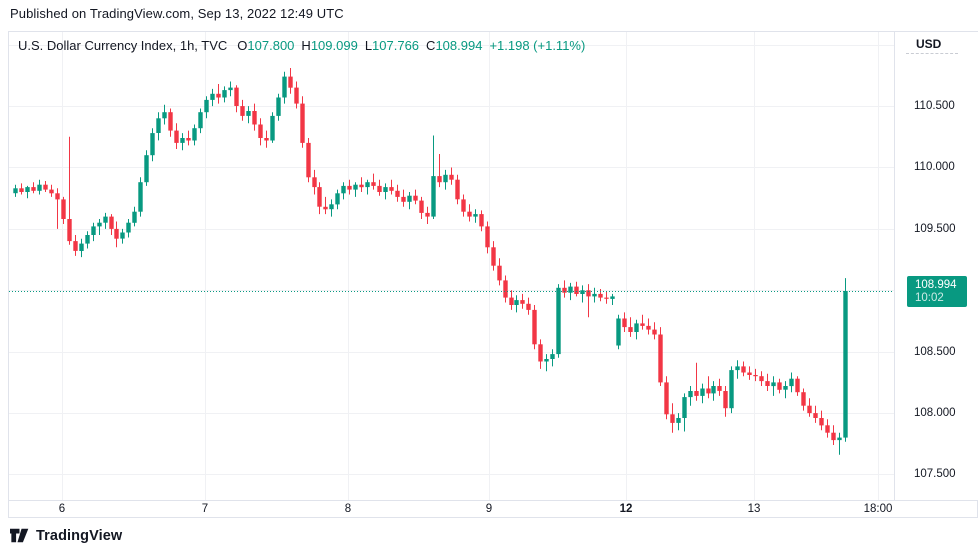 The image size is (979, 555). Describe the element at coordinates (66, 535) in the screenshot. I see `tradingview-logo: TradingView` at that location.